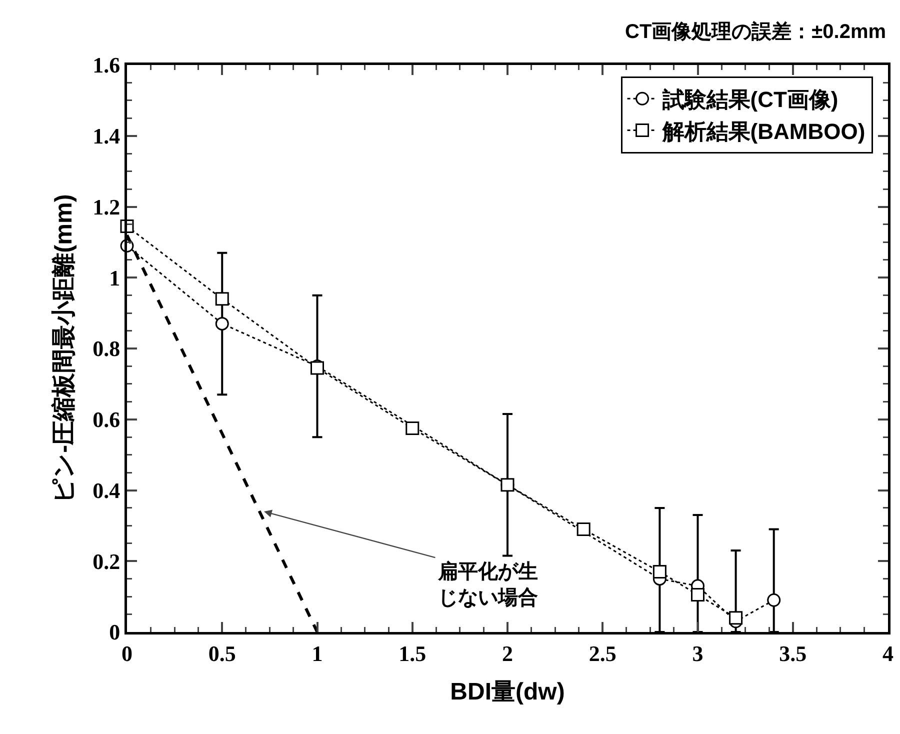 The width and height of the screenshot is (900, 734). Describe the element at coordinates (487, 584) in the screenshot. I see `annotation: 扁平化が生じない場合` at that location.